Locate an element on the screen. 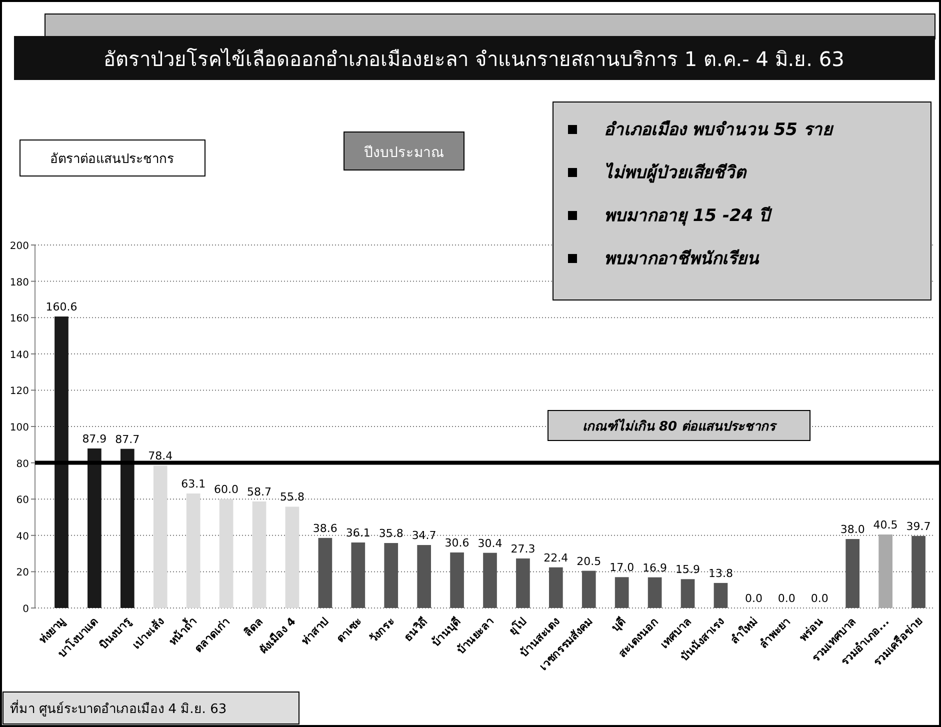 This screenshot has width=941, height=727. data-label: 39.7 is located at coordinates (918, 526).